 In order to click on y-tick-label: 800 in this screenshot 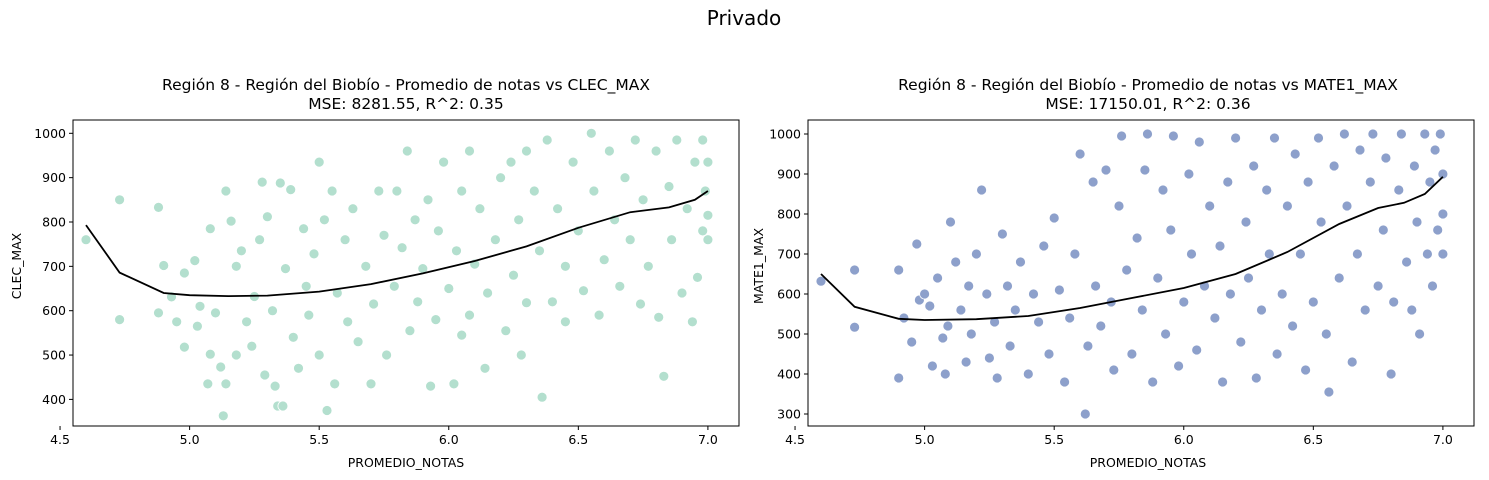, I will do `click(54, 222)`.